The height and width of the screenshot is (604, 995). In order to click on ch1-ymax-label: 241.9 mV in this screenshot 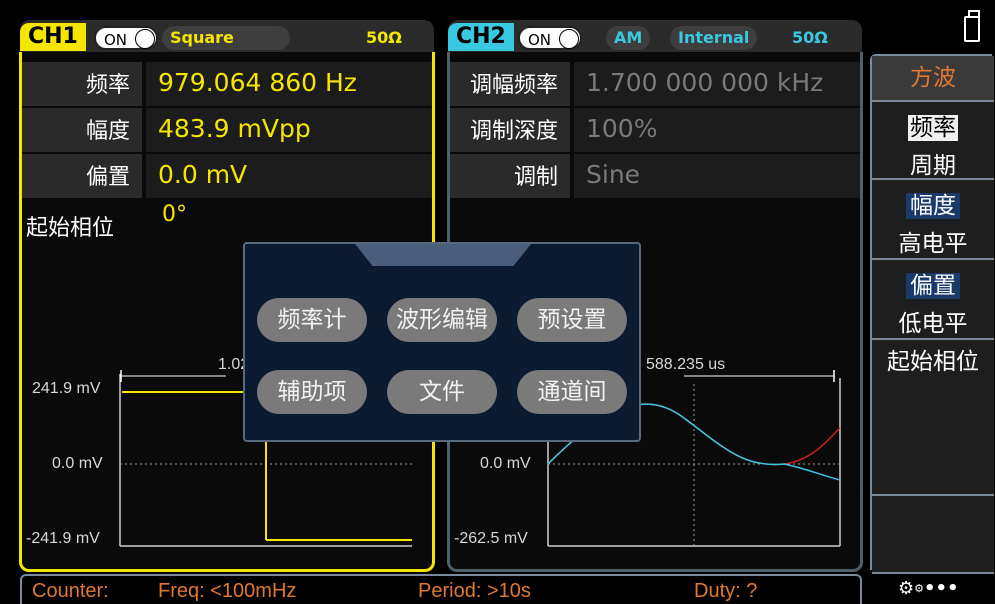, I will do `click(66, 388)`.